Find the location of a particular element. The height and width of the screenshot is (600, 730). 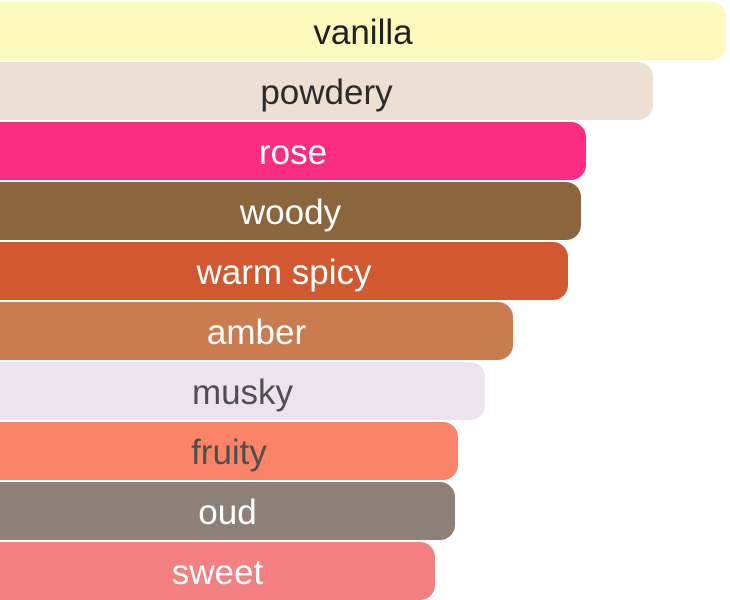

accord-label-fruity: fruity is located at coordinates (229, 452).